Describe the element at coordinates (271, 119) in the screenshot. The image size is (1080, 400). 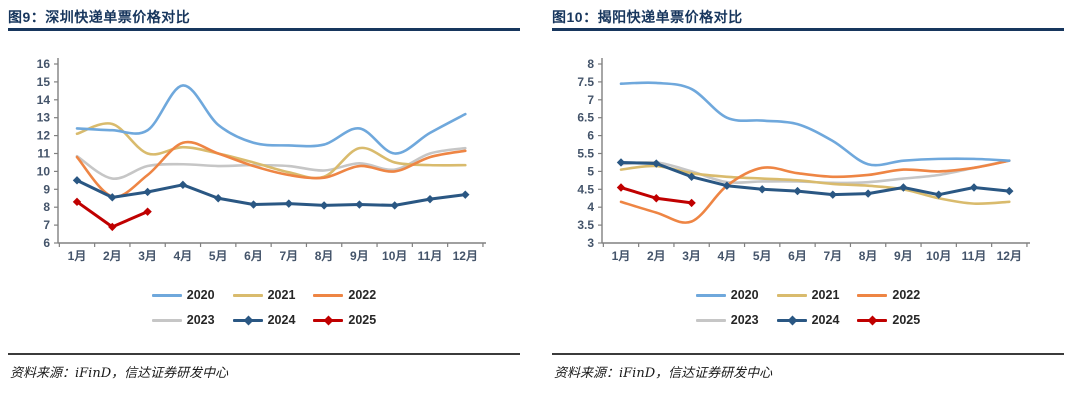
I see `series-line-2020` at that location.